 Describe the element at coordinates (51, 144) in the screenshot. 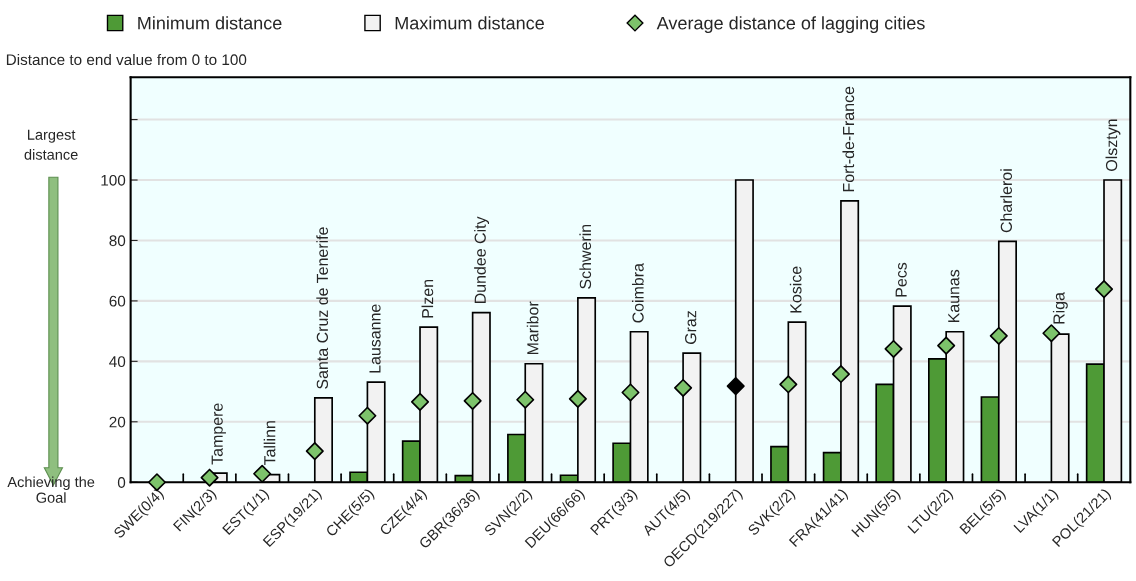

I see `text: Largest distance` at that location.